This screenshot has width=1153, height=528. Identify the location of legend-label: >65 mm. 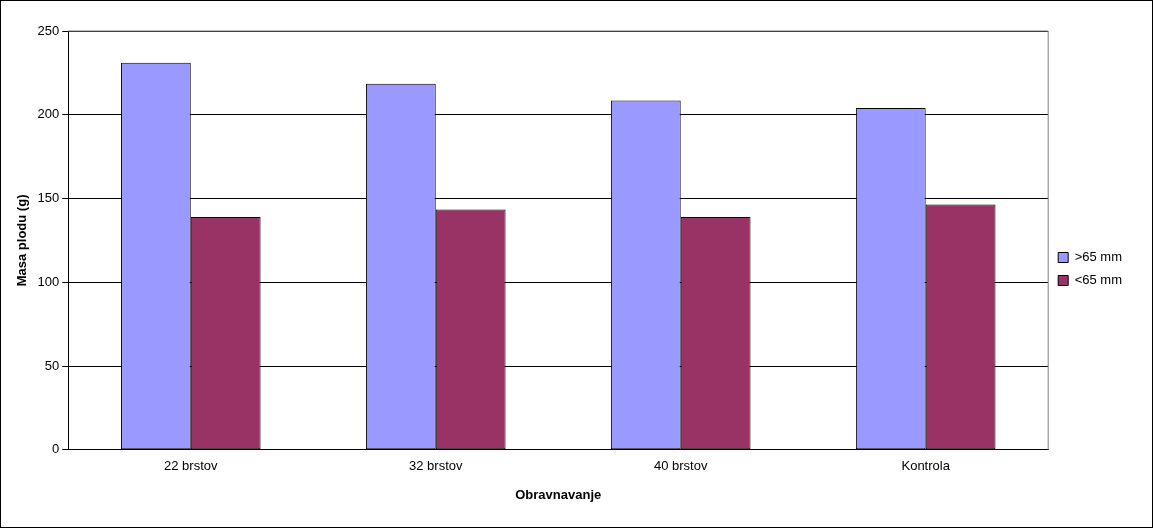
(1098, 257).